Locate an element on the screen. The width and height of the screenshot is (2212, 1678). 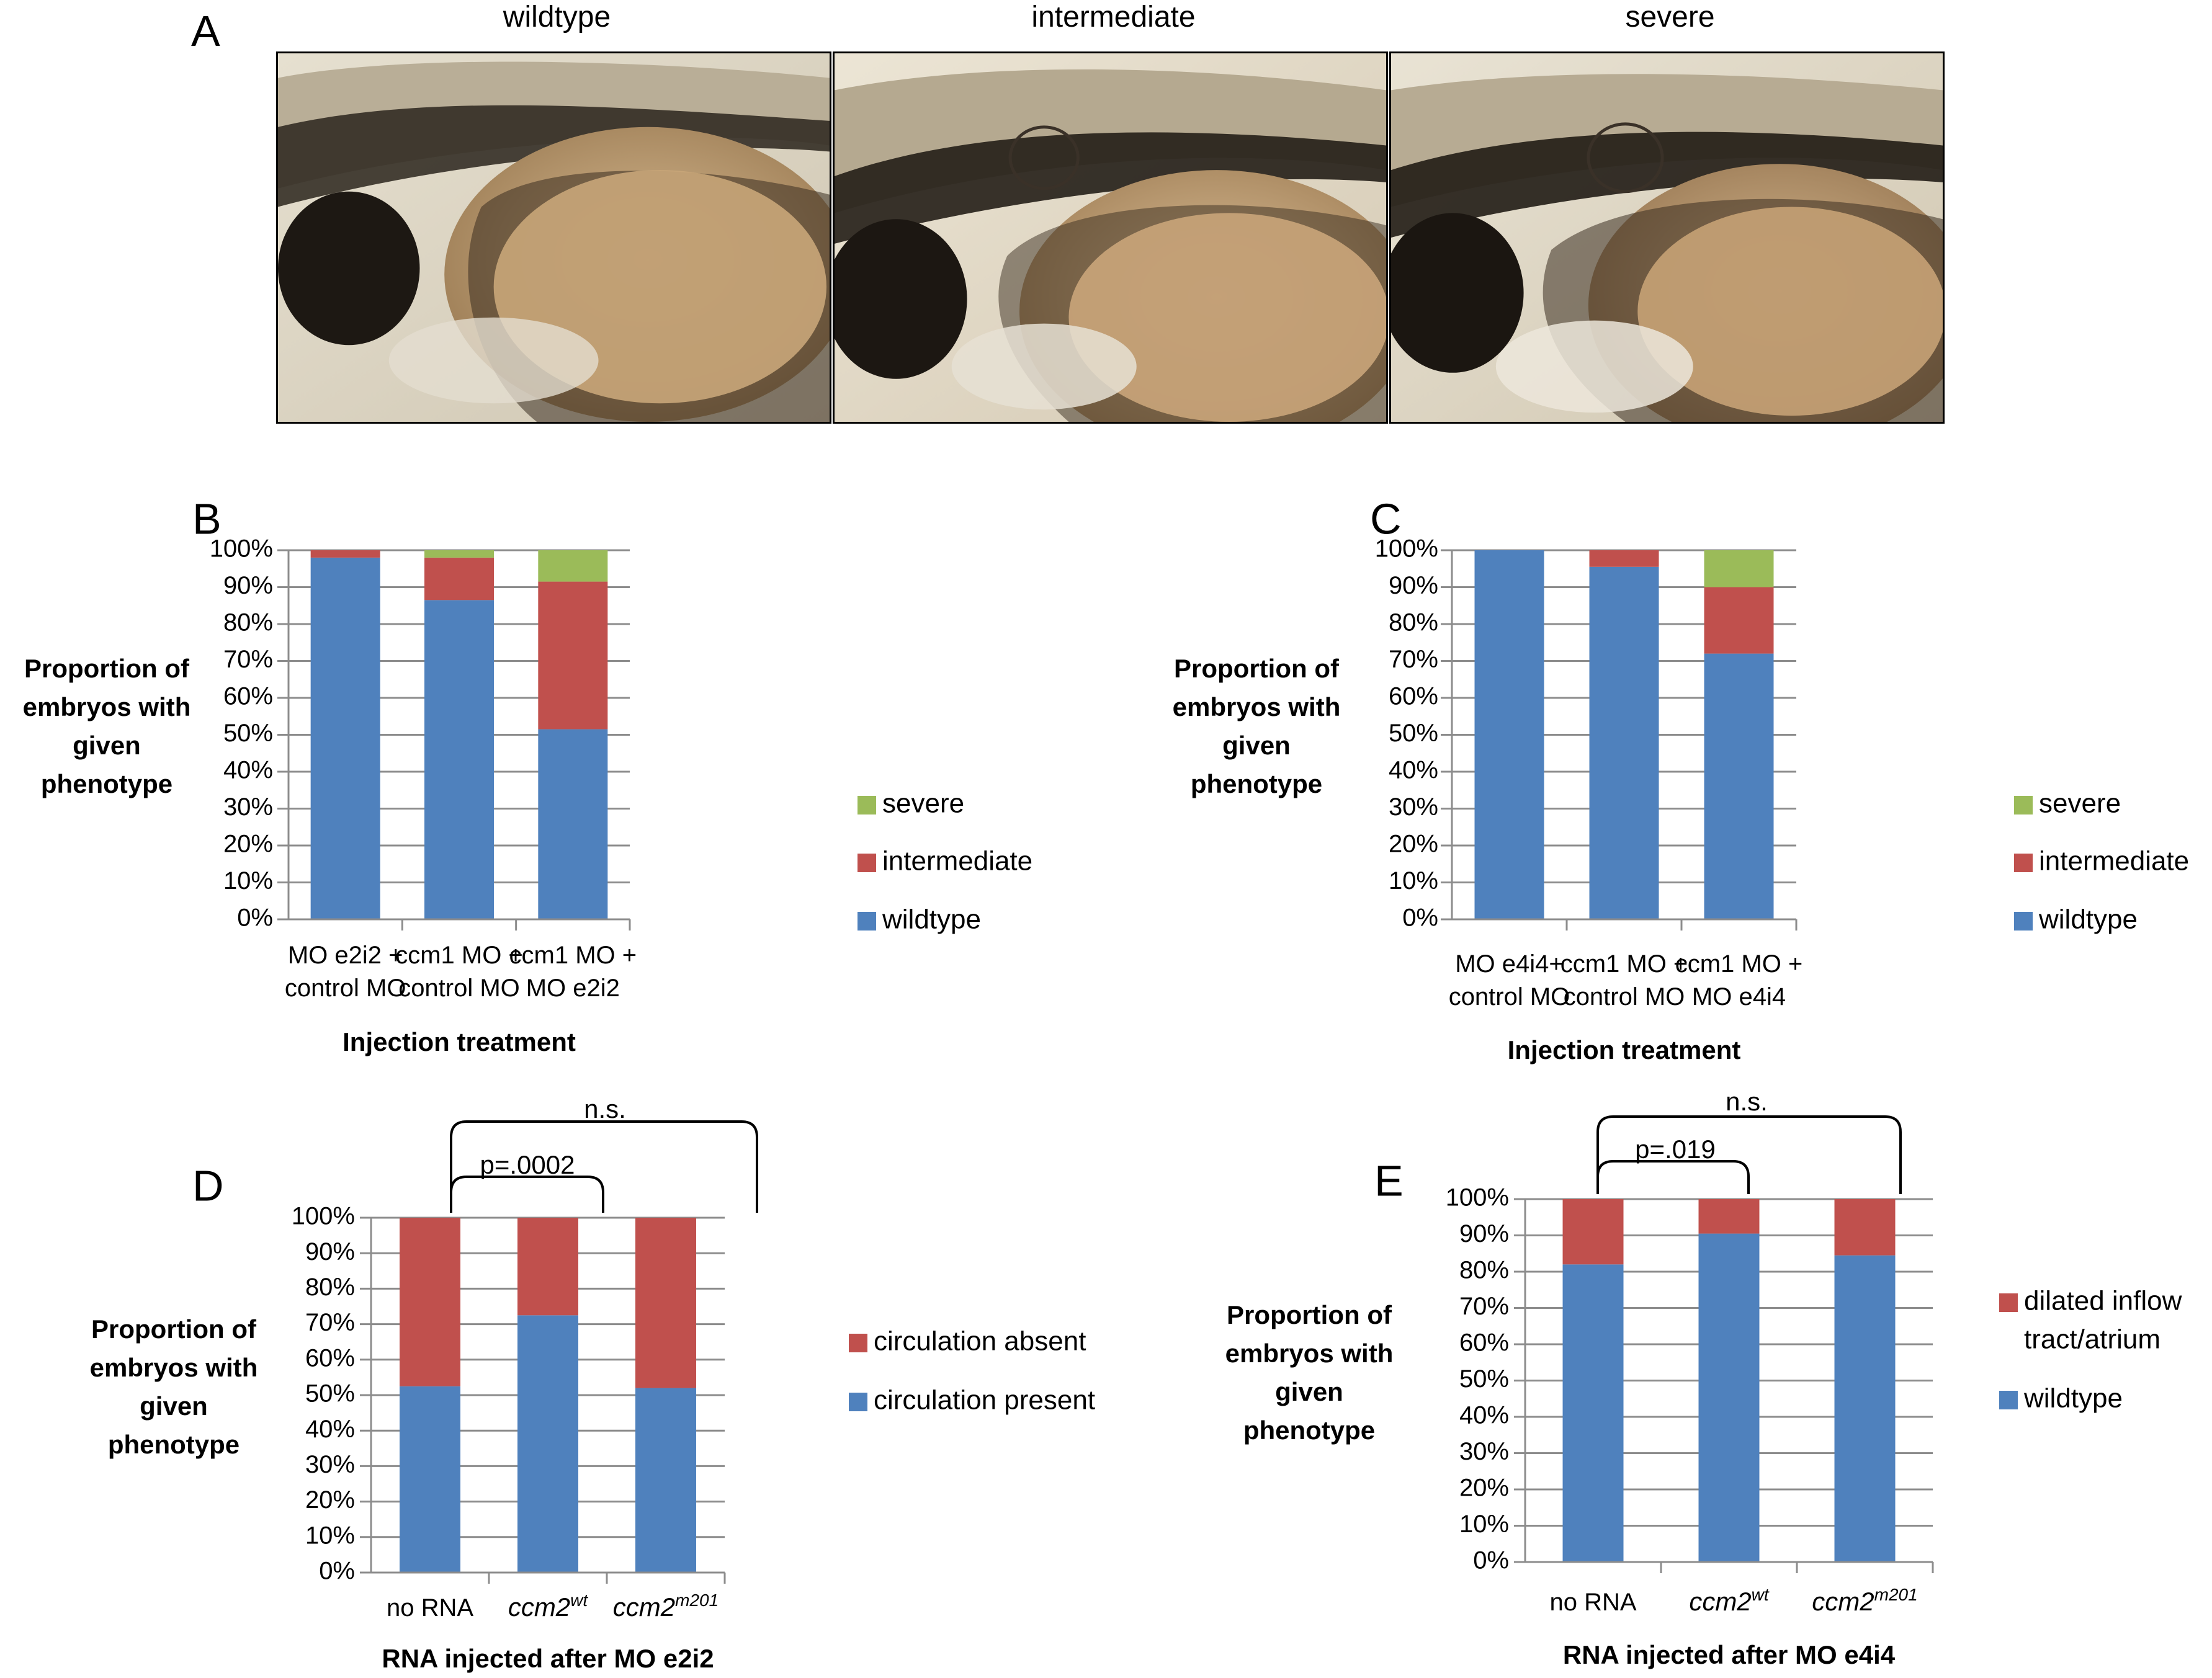
x-category-label: ccm1 MO + is located at coordinates (573, 955).